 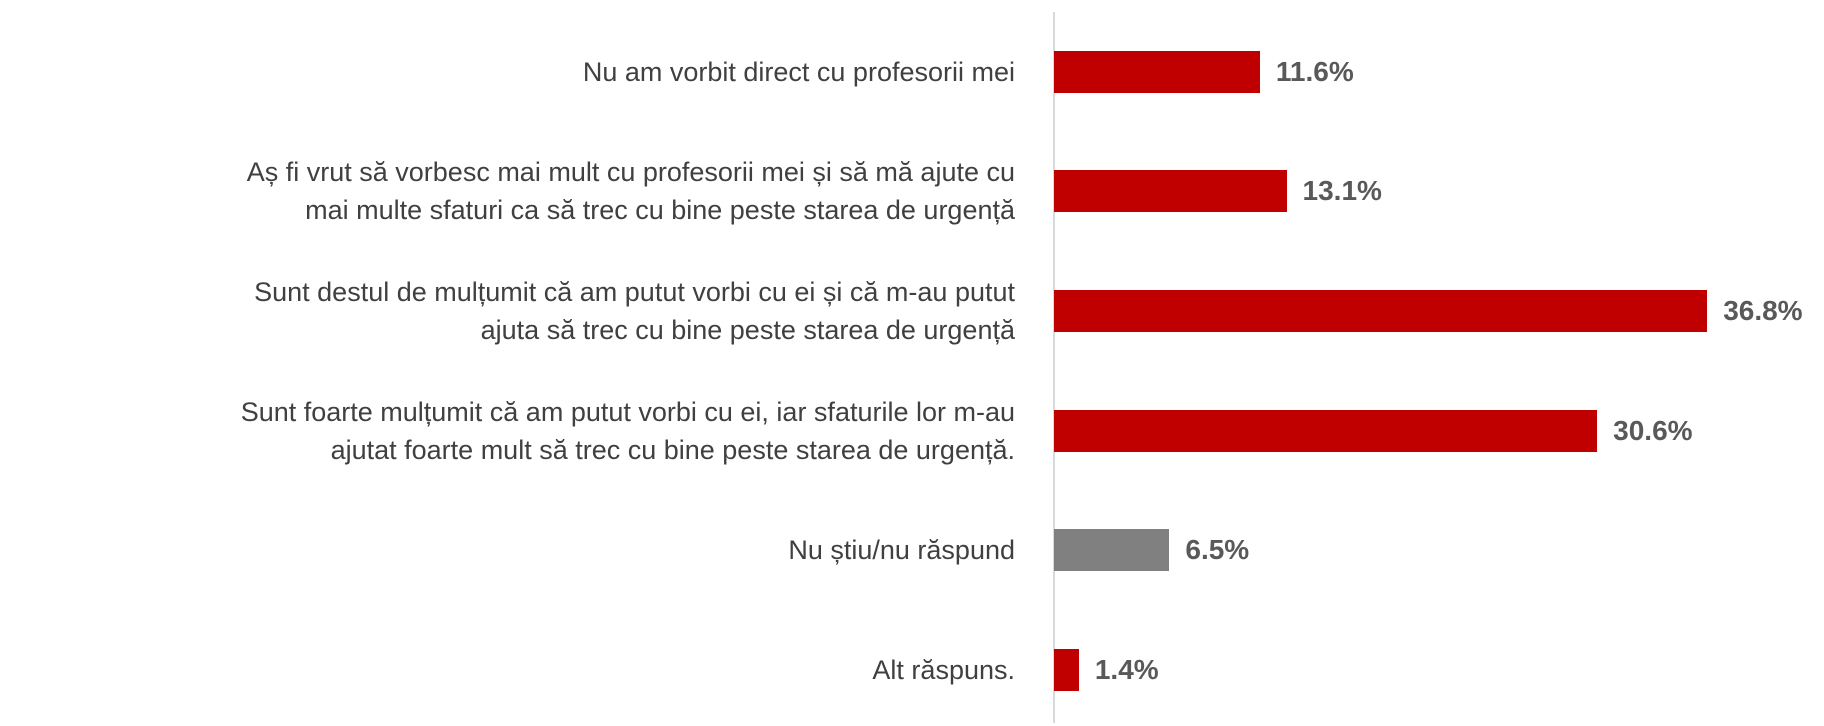 I want to click on value-label: 13.1%, so click(x=1342, y=191).